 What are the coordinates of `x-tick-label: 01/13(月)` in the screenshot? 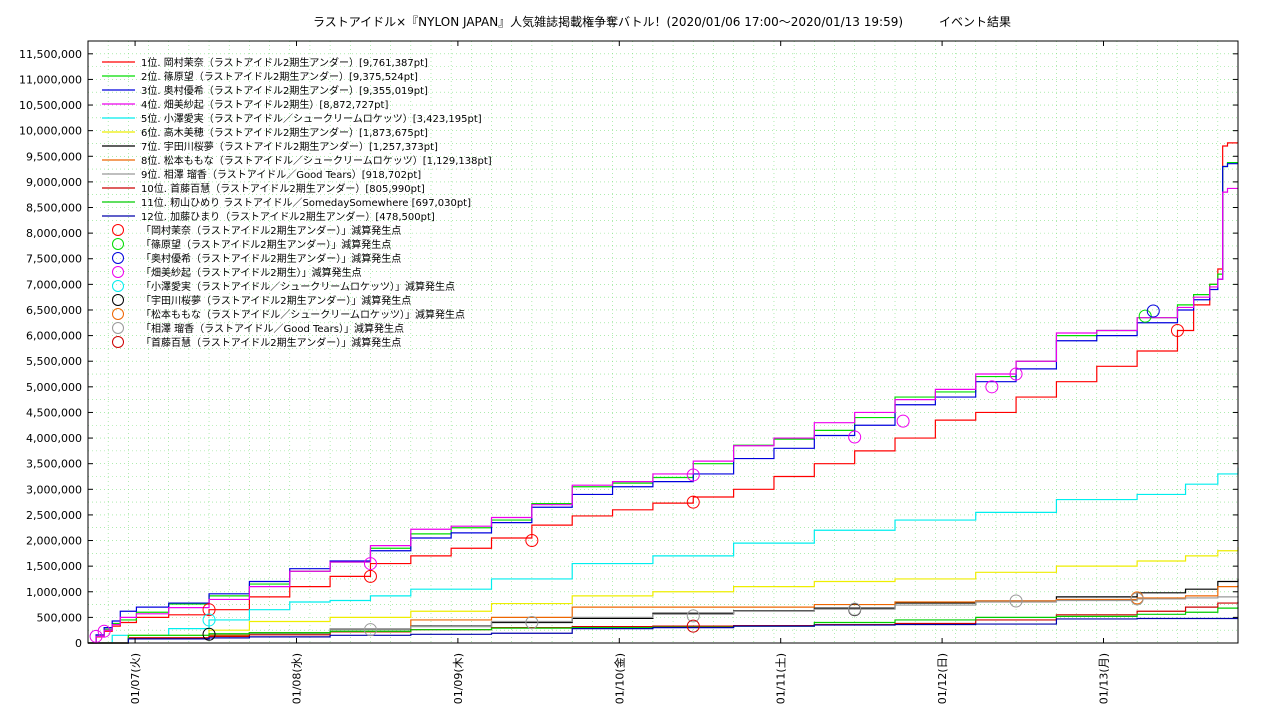 It's located at (1104, 678).